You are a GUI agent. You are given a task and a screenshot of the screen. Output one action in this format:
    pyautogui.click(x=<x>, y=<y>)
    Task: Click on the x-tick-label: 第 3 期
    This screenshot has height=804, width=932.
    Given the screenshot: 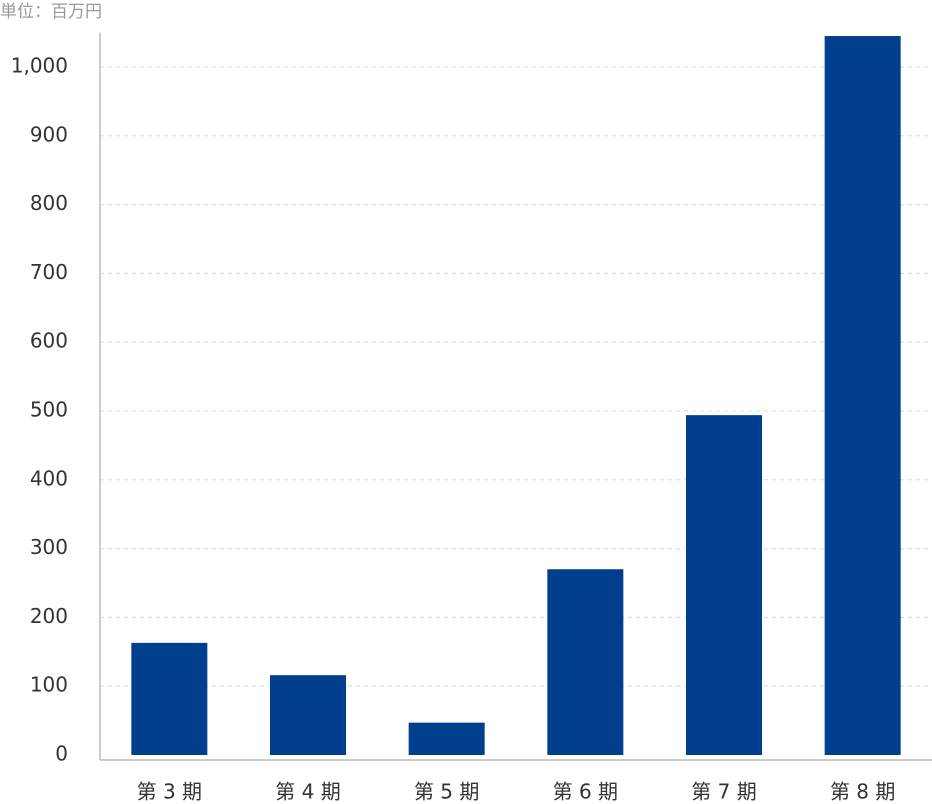 What is the action you would take?
    pyautogui.click(x=169, y=792)
    